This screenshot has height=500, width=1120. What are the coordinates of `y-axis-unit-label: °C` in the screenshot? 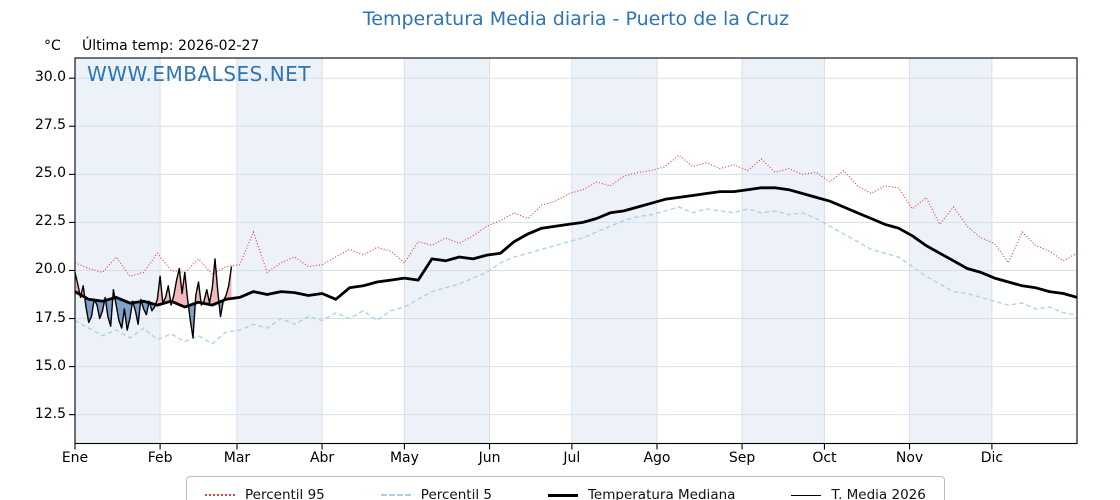 It's located at (52, 46).